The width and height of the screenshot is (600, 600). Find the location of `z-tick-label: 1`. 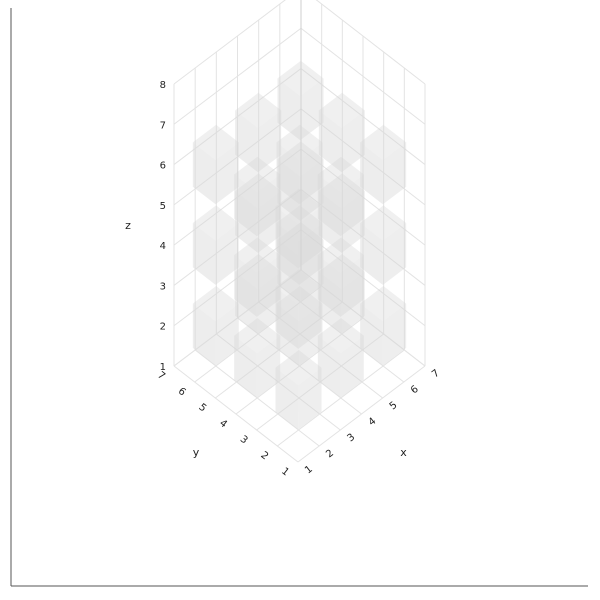

z-tick-label: 1 is located at coordinates (163, 367).